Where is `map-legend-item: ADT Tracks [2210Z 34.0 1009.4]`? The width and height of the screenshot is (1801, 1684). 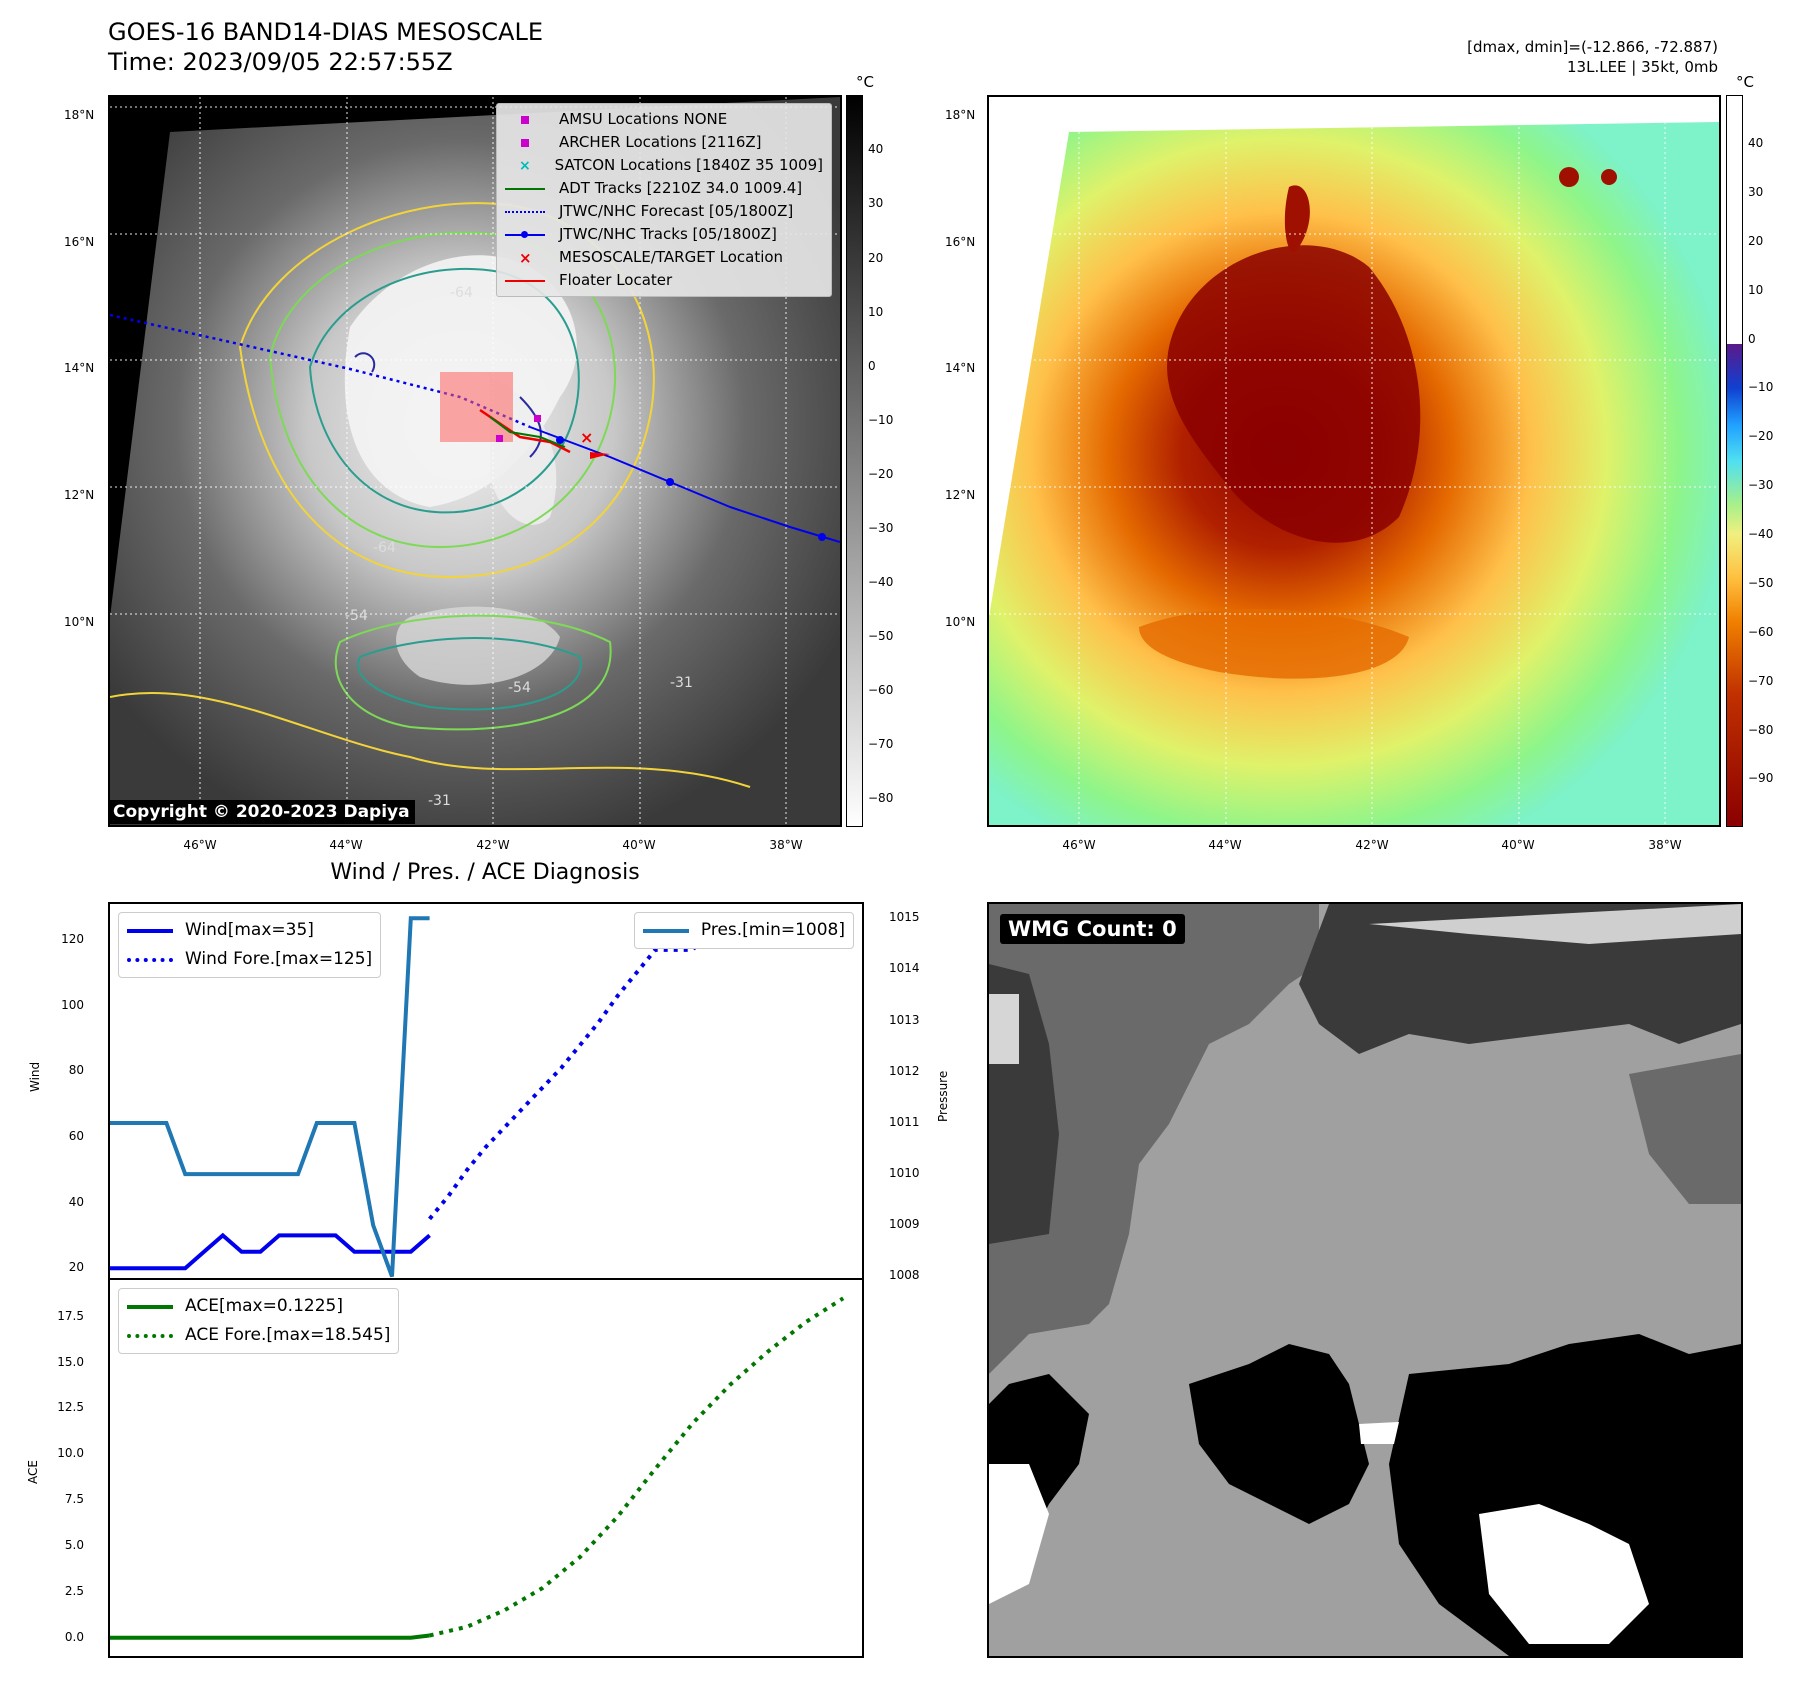 map-legend-item: ADT Tracks [2210Z 34.0 1009.4] is located at coordinates (664, 188).